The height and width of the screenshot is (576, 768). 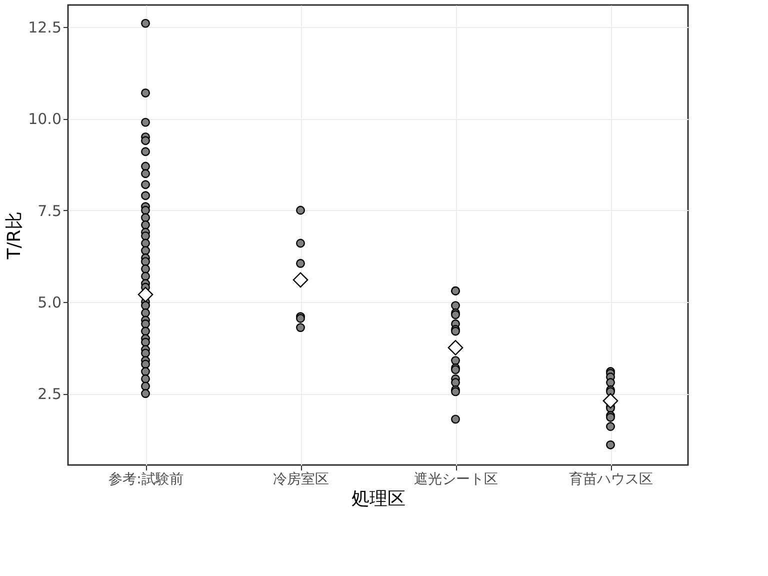 What do you see at coordinates (50, 302) in the screenshot?
I see `y-tick-label: 5.0` at bounding box center [50, 302].